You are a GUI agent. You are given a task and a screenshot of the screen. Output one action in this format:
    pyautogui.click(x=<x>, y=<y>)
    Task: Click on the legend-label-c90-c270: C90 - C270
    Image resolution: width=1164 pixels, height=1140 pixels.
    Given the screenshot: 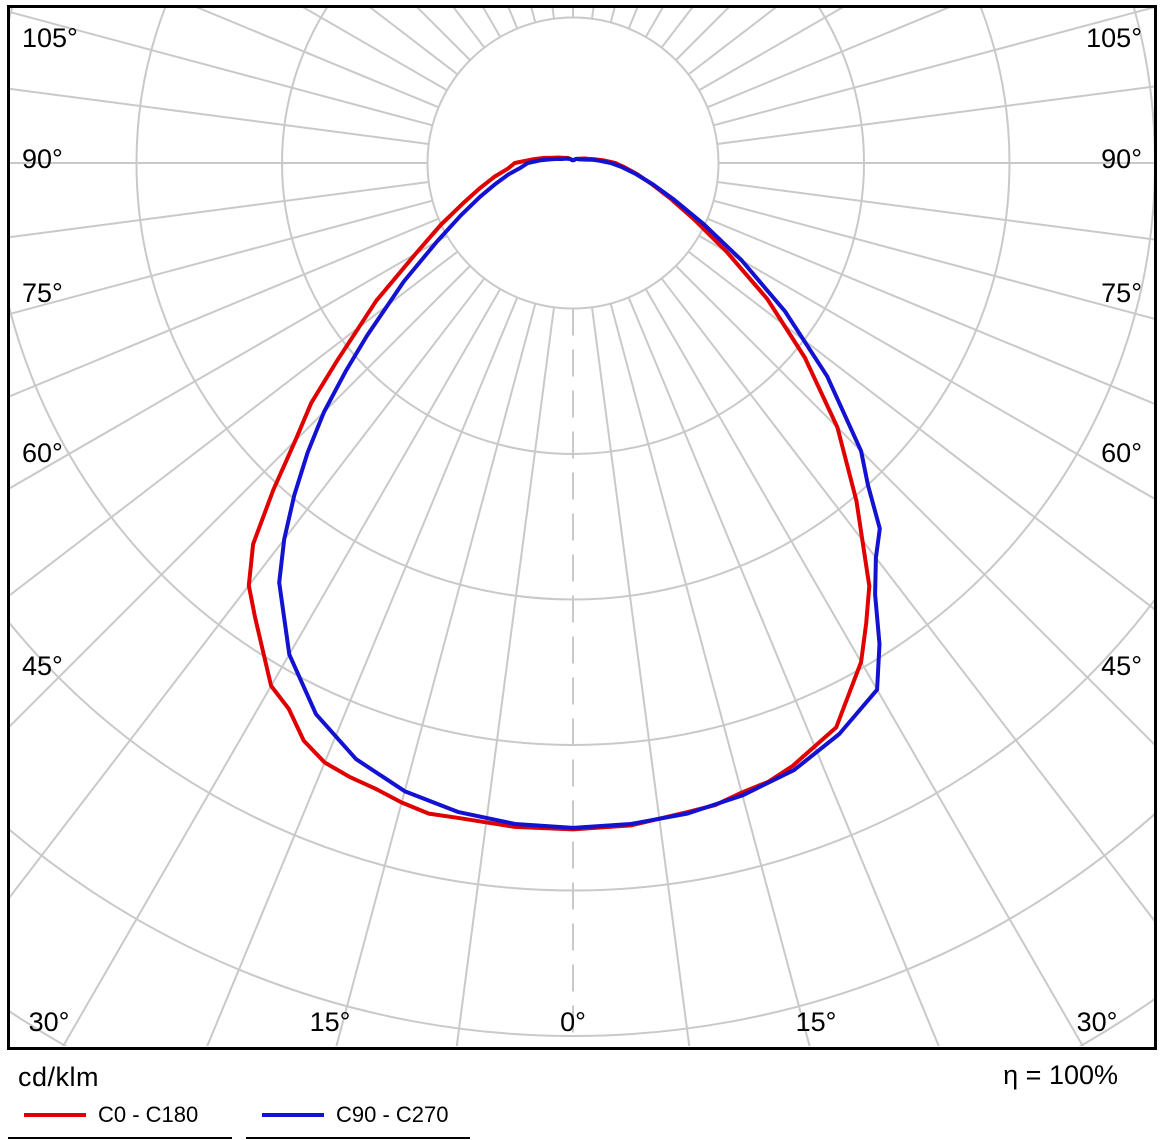 What is the action you would take?
    pyautogui.click(x=392, y=1114)
    